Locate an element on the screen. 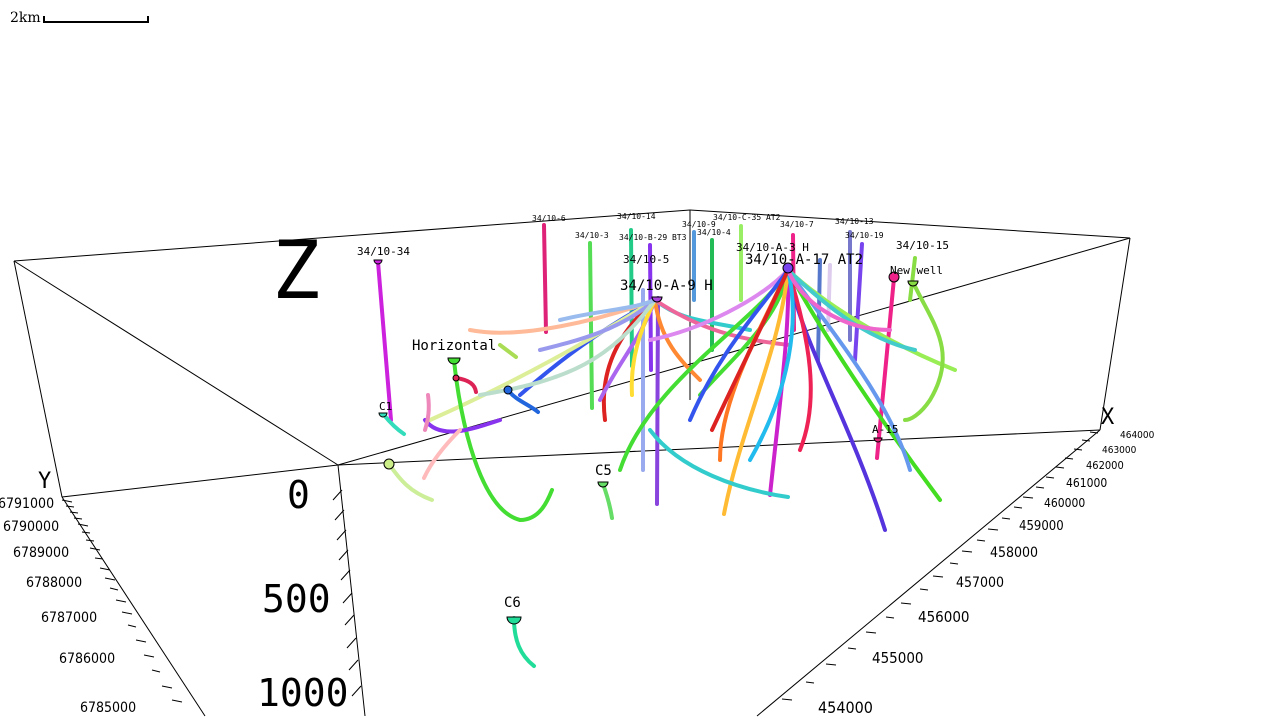  x-tick-label: 464000 is located at coordinates (1137, 435).